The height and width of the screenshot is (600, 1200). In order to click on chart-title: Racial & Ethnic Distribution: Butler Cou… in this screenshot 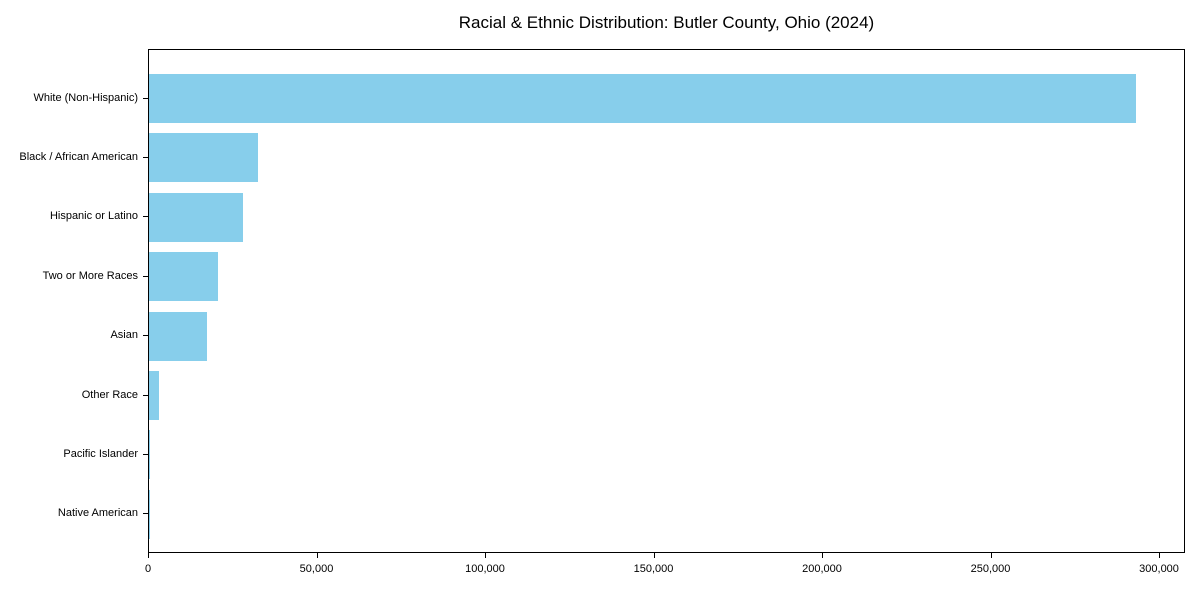, I will do `click(666, 22)`.